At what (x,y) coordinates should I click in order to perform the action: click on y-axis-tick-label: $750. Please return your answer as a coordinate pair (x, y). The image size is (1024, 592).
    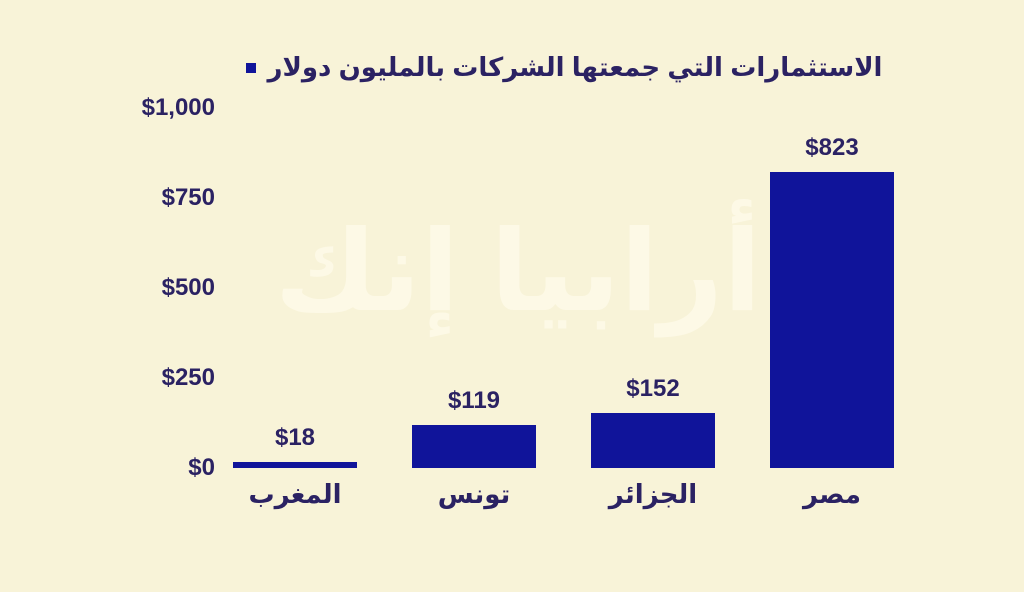
    Looking at the image, I should click on (188, 197).